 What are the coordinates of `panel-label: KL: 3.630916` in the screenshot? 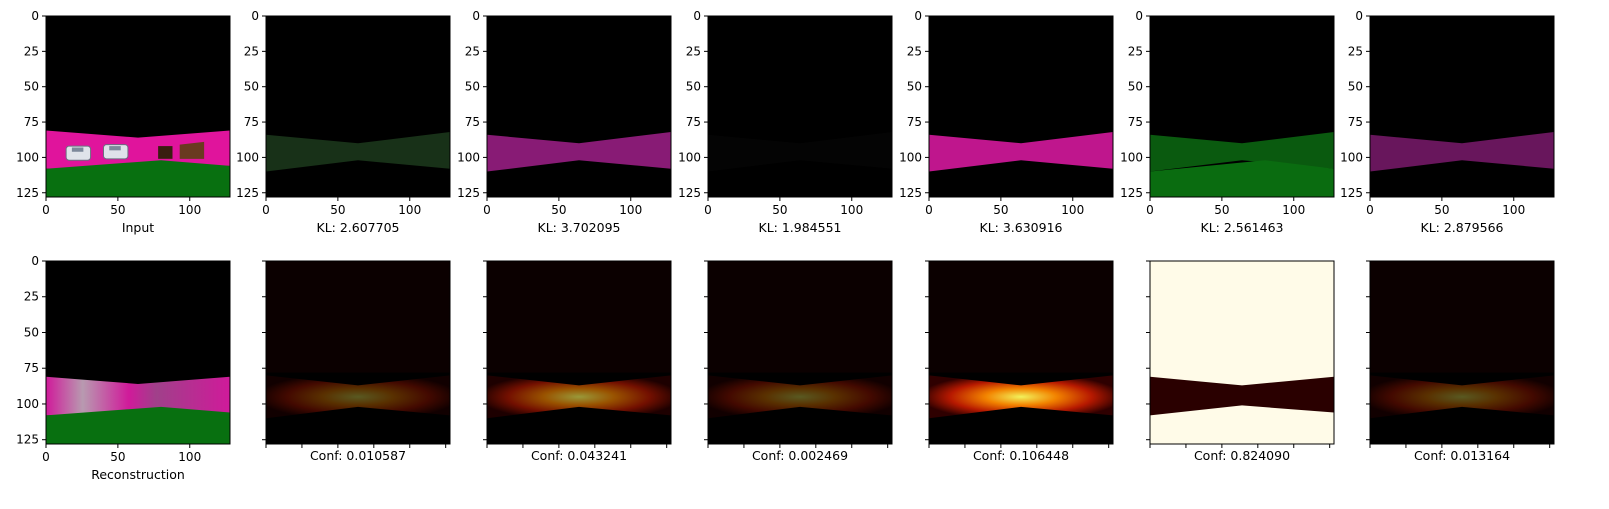 It's located at (1021, 227).